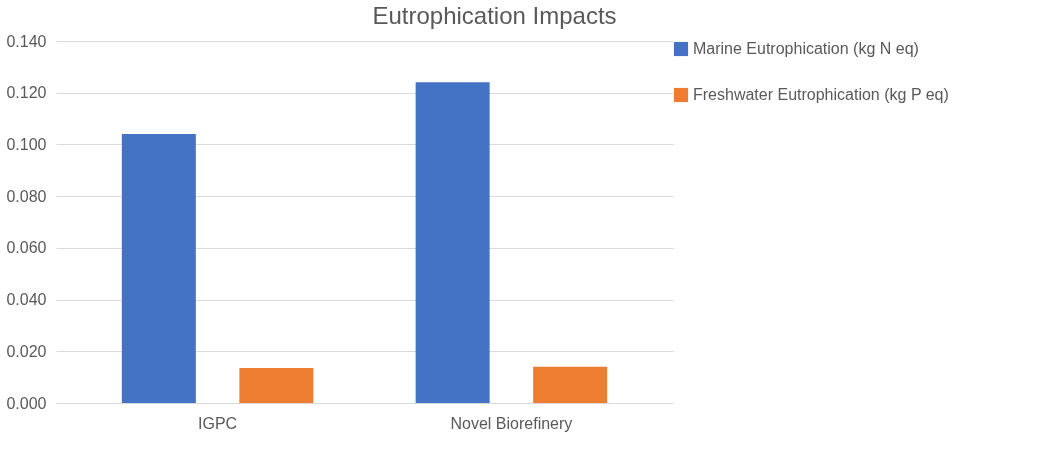 This screenshot has width=1048, height=474. What do you see at coordinates (494, 15) in the screenshot?
I see `chart-title: Eutrophication Impacts` at bounding box center [494, 15].